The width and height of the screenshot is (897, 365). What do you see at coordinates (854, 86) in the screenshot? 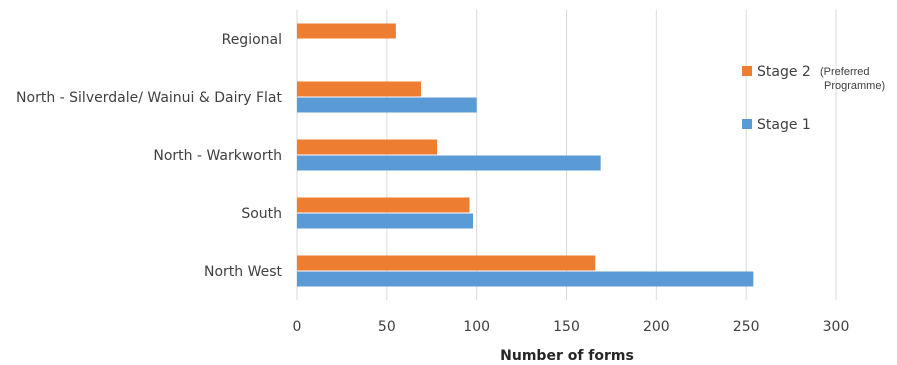
I see `legend-note-line-2: Programme)` at bounding box center [854, 86].